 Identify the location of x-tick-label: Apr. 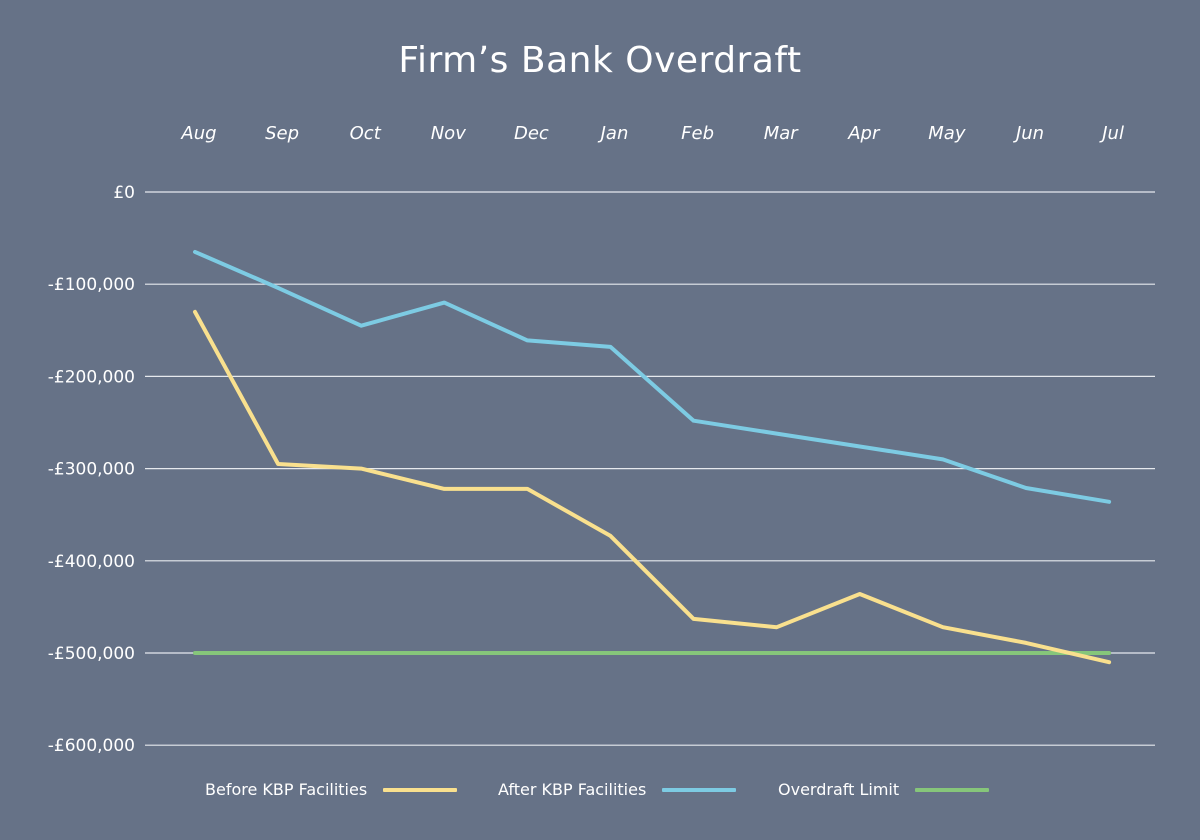
(864, 133).